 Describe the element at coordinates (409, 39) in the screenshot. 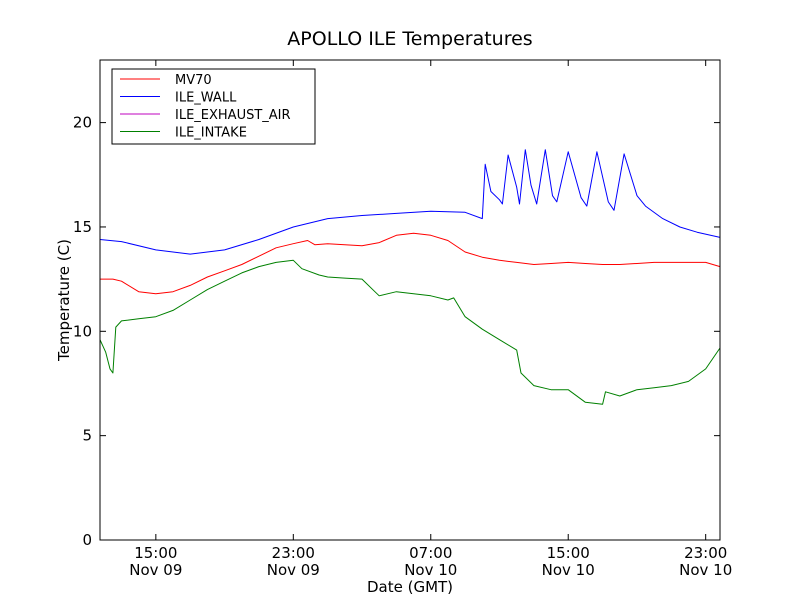

I see `chart-title: APOLLO ILE Temperatures` at that location.